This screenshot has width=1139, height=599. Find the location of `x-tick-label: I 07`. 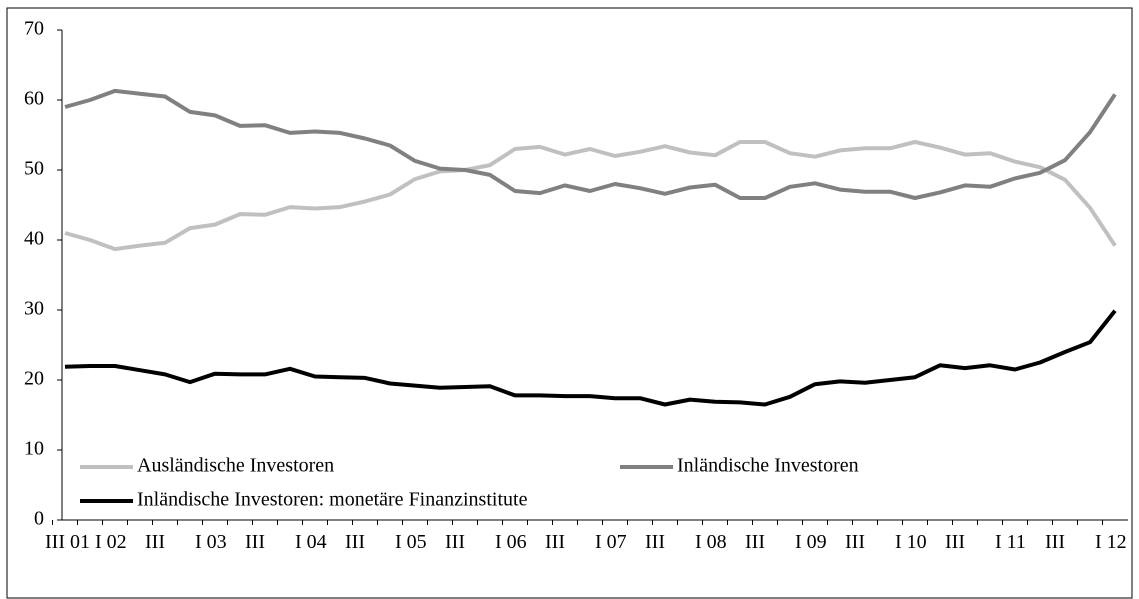

x-tick-label: I 07 is located at coordinates (611, 542).